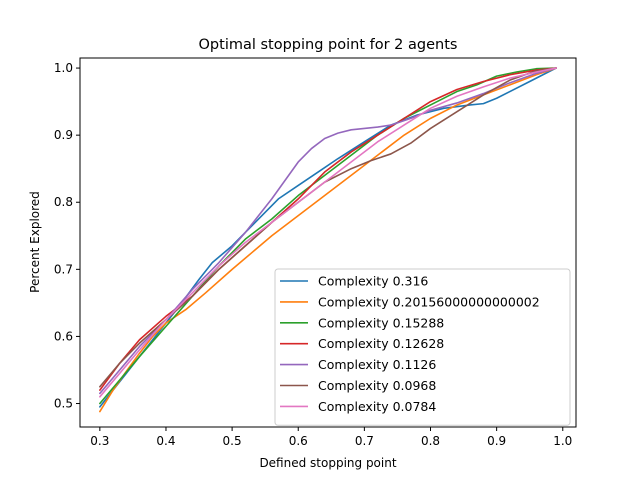  What do you see at coordinates (327, 463) in the screenshot?
I see `x-axis-label: Defined stopping point` at bounding box center [327, 463].